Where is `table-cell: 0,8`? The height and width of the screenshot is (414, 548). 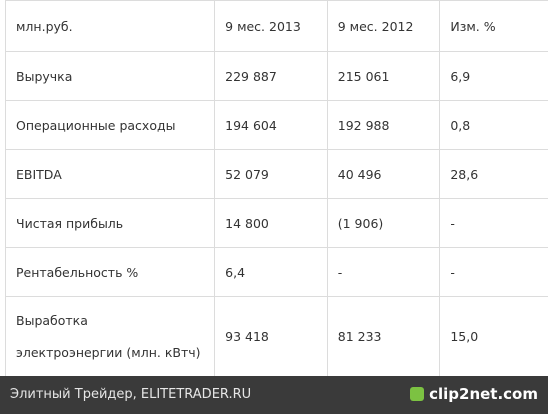
table-cell: 0,8 is located at coordinates (493, 125).